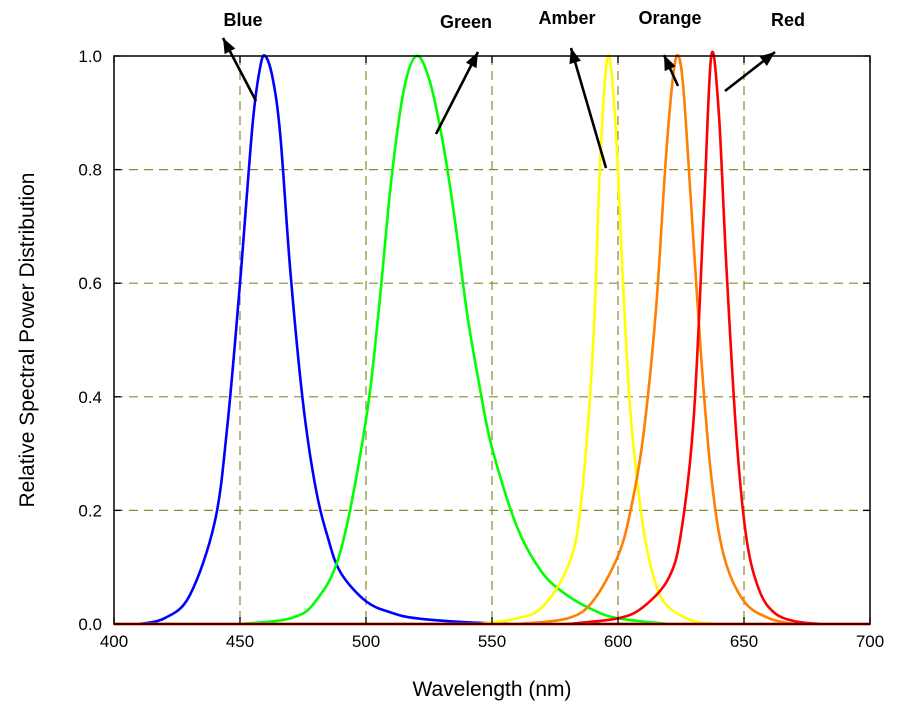  What do you see at coordinates (491, 689) in the screenshot?
I see `x-axis-title: Wavelength (nm)` at bounding box center [491, 689].